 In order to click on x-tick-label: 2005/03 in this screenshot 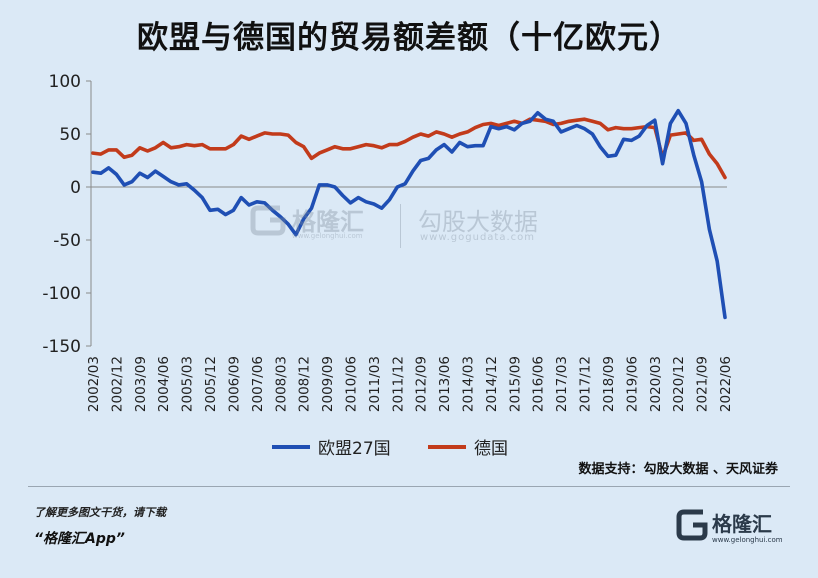, I will do `click(188, 384)`.